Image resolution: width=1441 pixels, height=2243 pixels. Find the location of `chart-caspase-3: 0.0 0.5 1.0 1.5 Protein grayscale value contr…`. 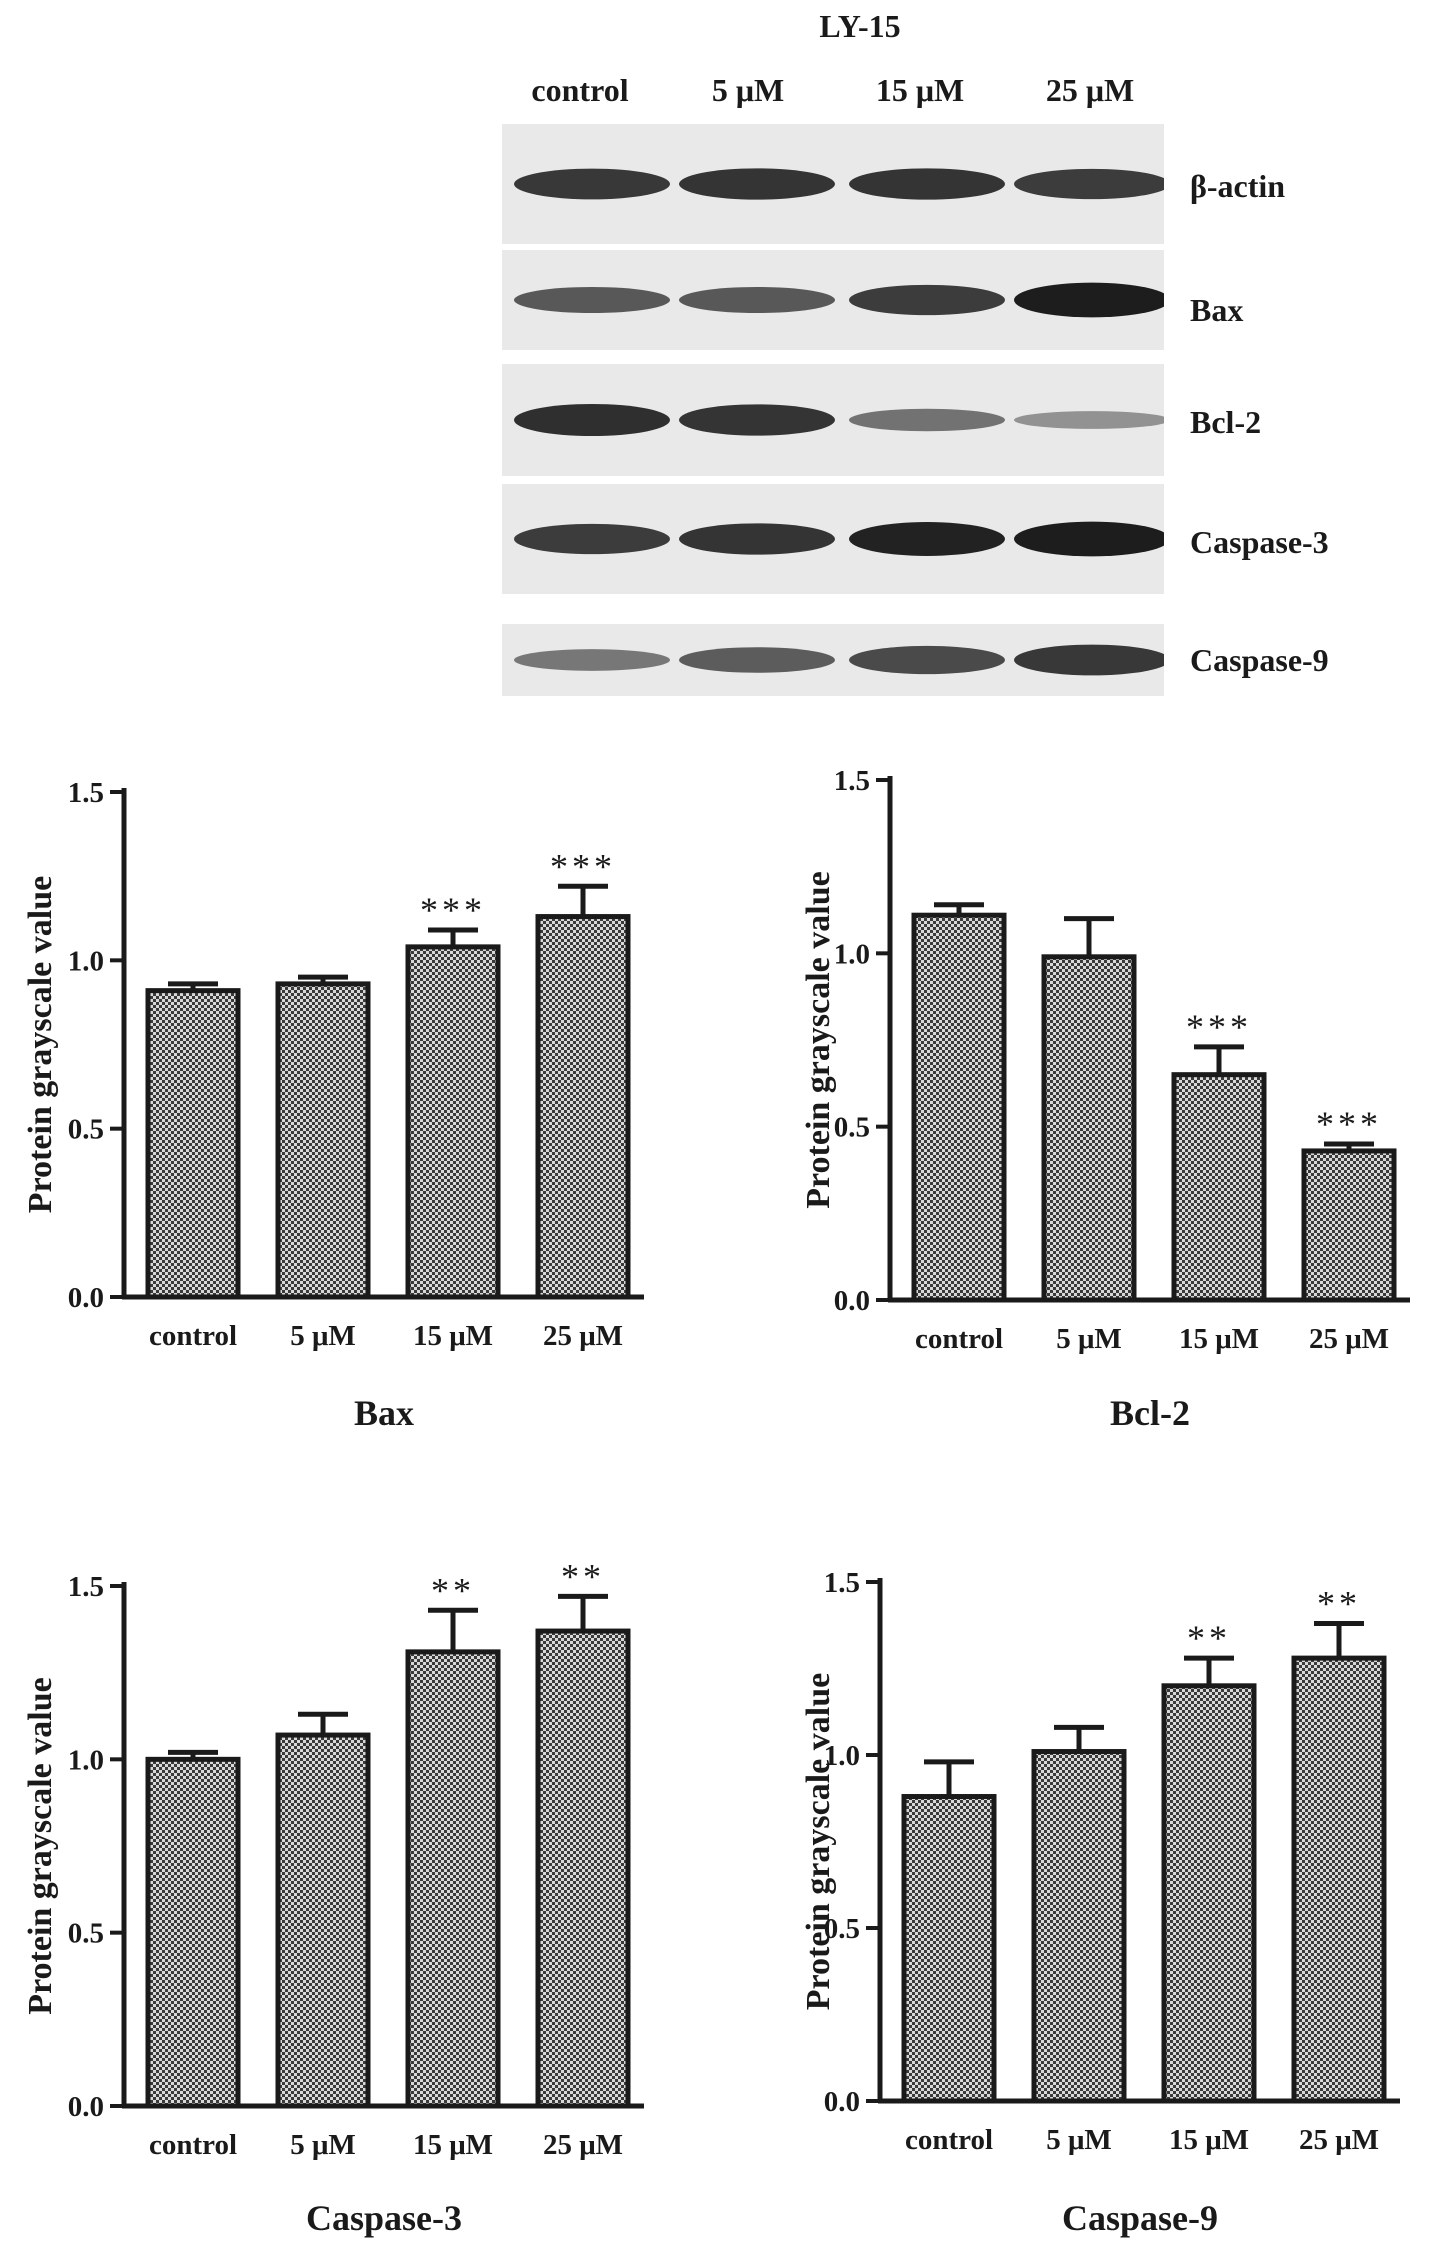

chart-caspase-3: 0.0 0.5 1.0 1.5 Protein grayscale value contr… is located at coordinates (333, 1897).